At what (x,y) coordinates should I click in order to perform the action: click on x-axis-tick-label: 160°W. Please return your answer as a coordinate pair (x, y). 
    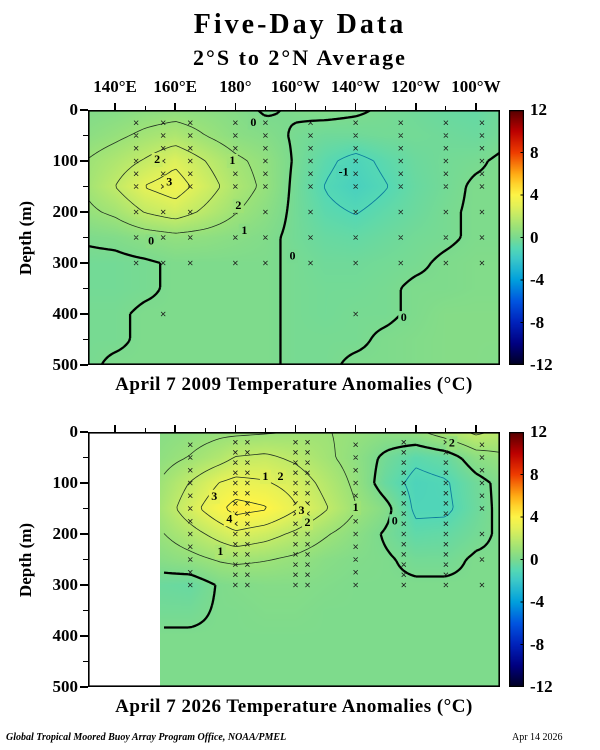
    Looking at the image, I should click on (295, 86).